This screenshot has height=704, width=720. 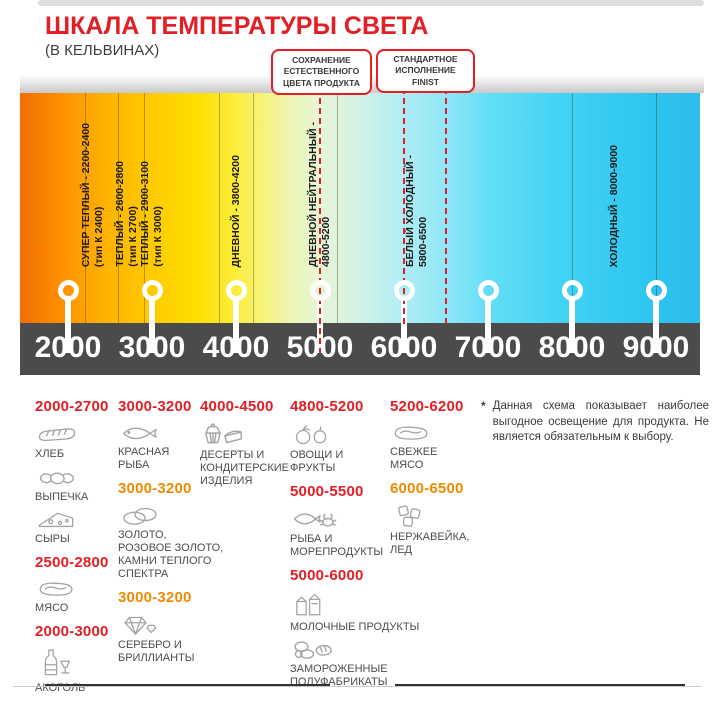 What do you see at coordinates (72, 406) in the screenshot?
I see `kelvin-range-label: 2000-2700` at bounding box center [72, 406].